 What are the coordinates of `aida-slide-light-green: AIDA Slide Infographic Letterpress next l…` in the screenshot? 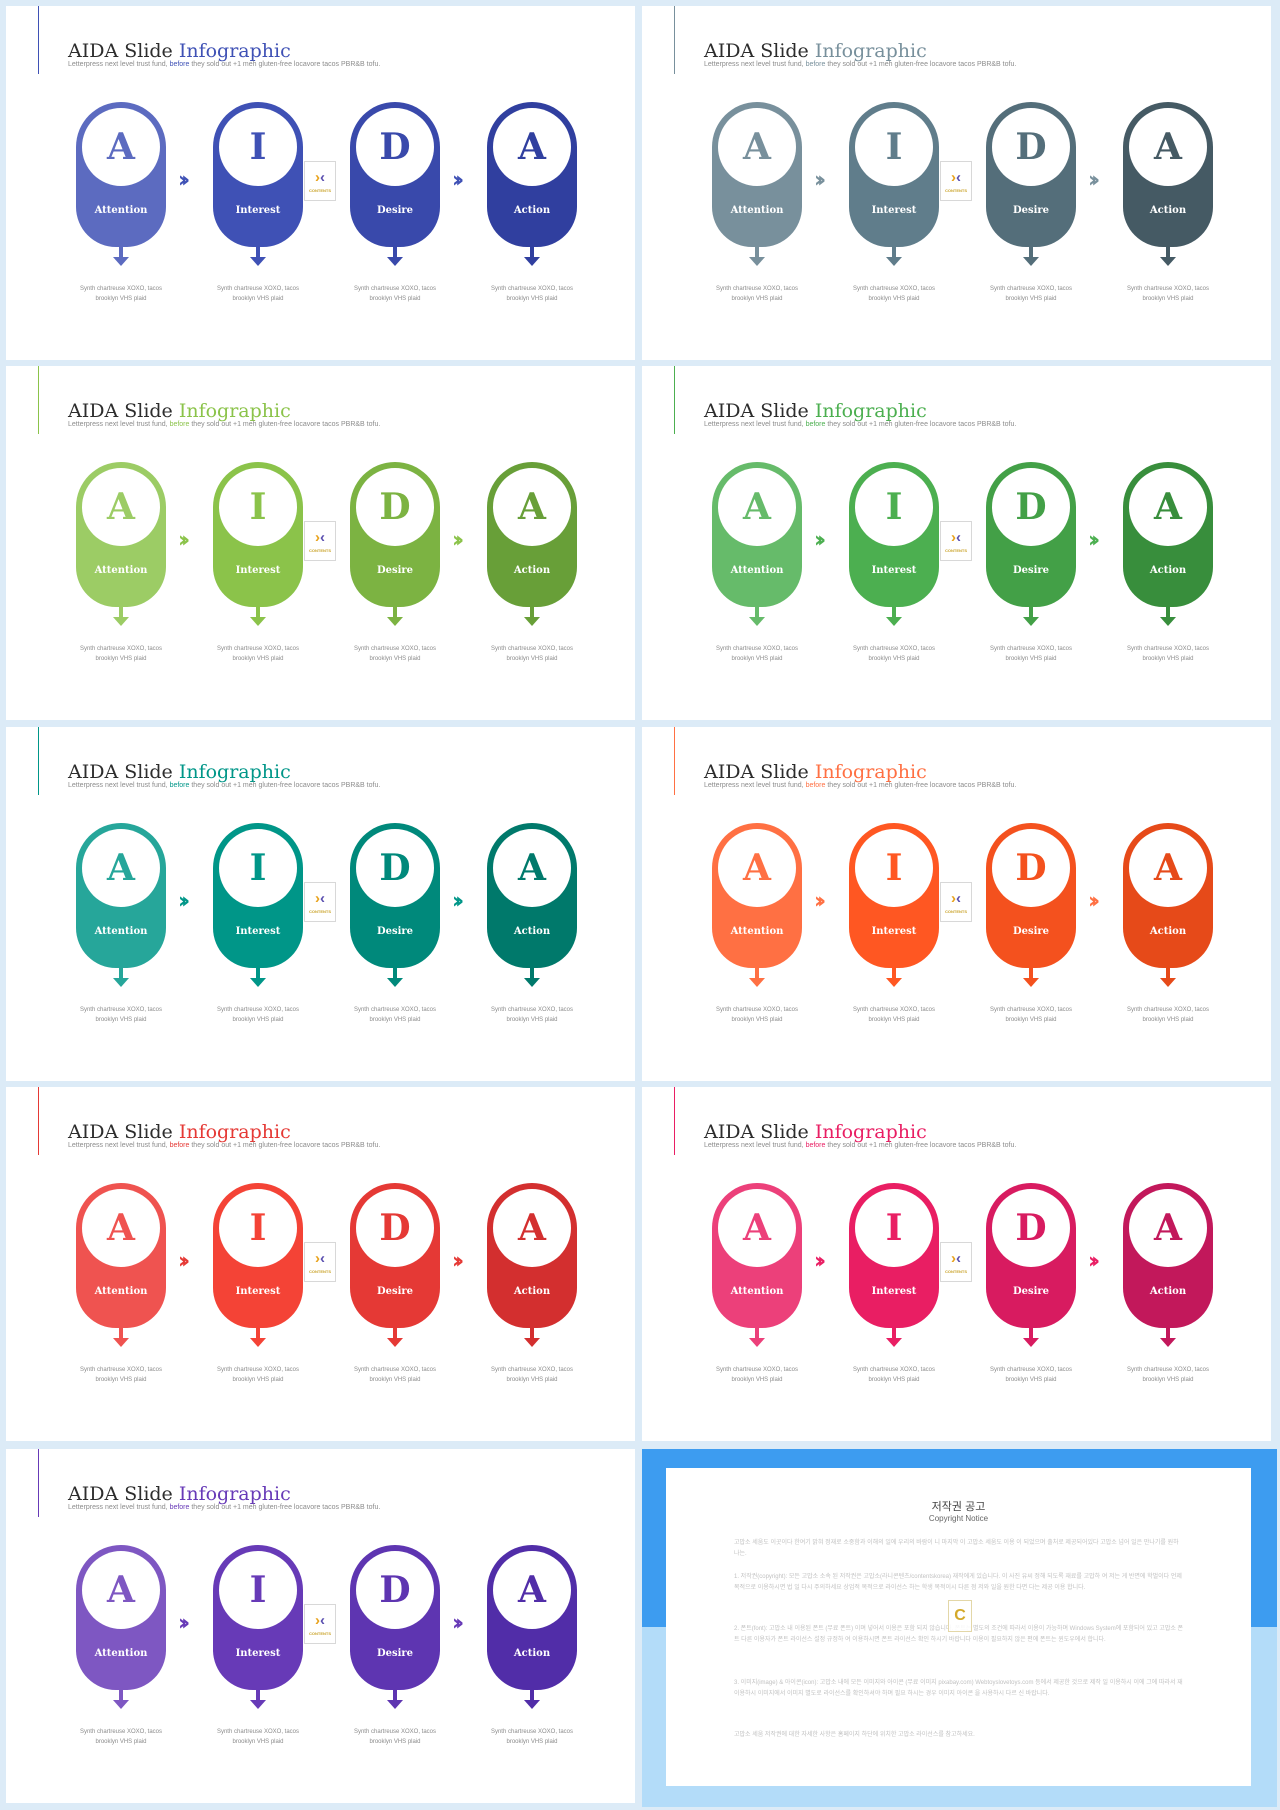 It's located at (320, 543).